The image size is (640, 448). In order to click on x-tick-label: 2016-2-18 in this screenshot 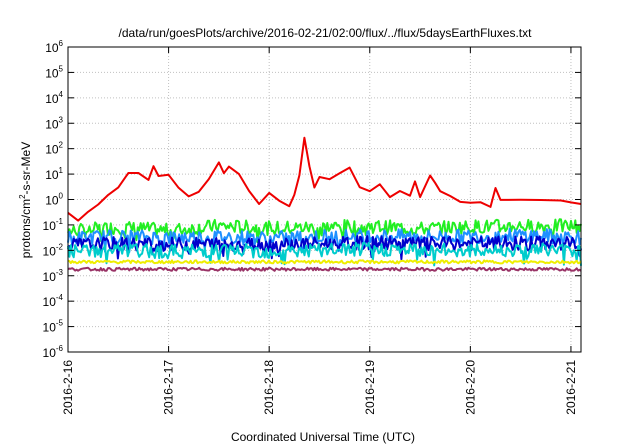, I will do `click(269, 387)`.